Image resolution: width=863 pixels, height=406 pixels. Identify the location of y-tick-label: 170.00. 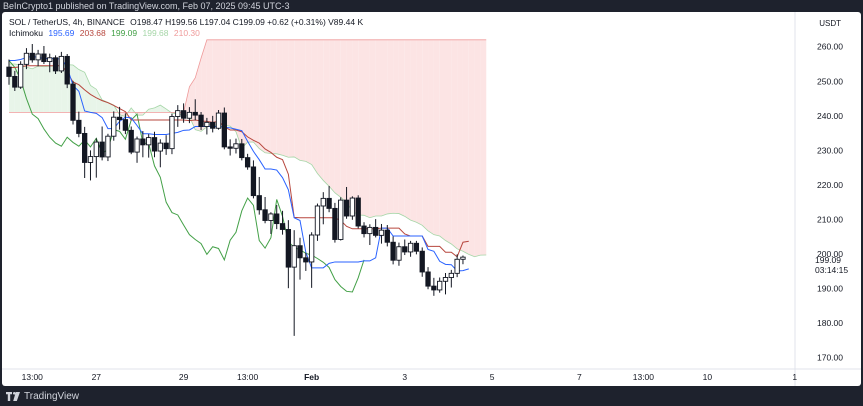
(830, 358).